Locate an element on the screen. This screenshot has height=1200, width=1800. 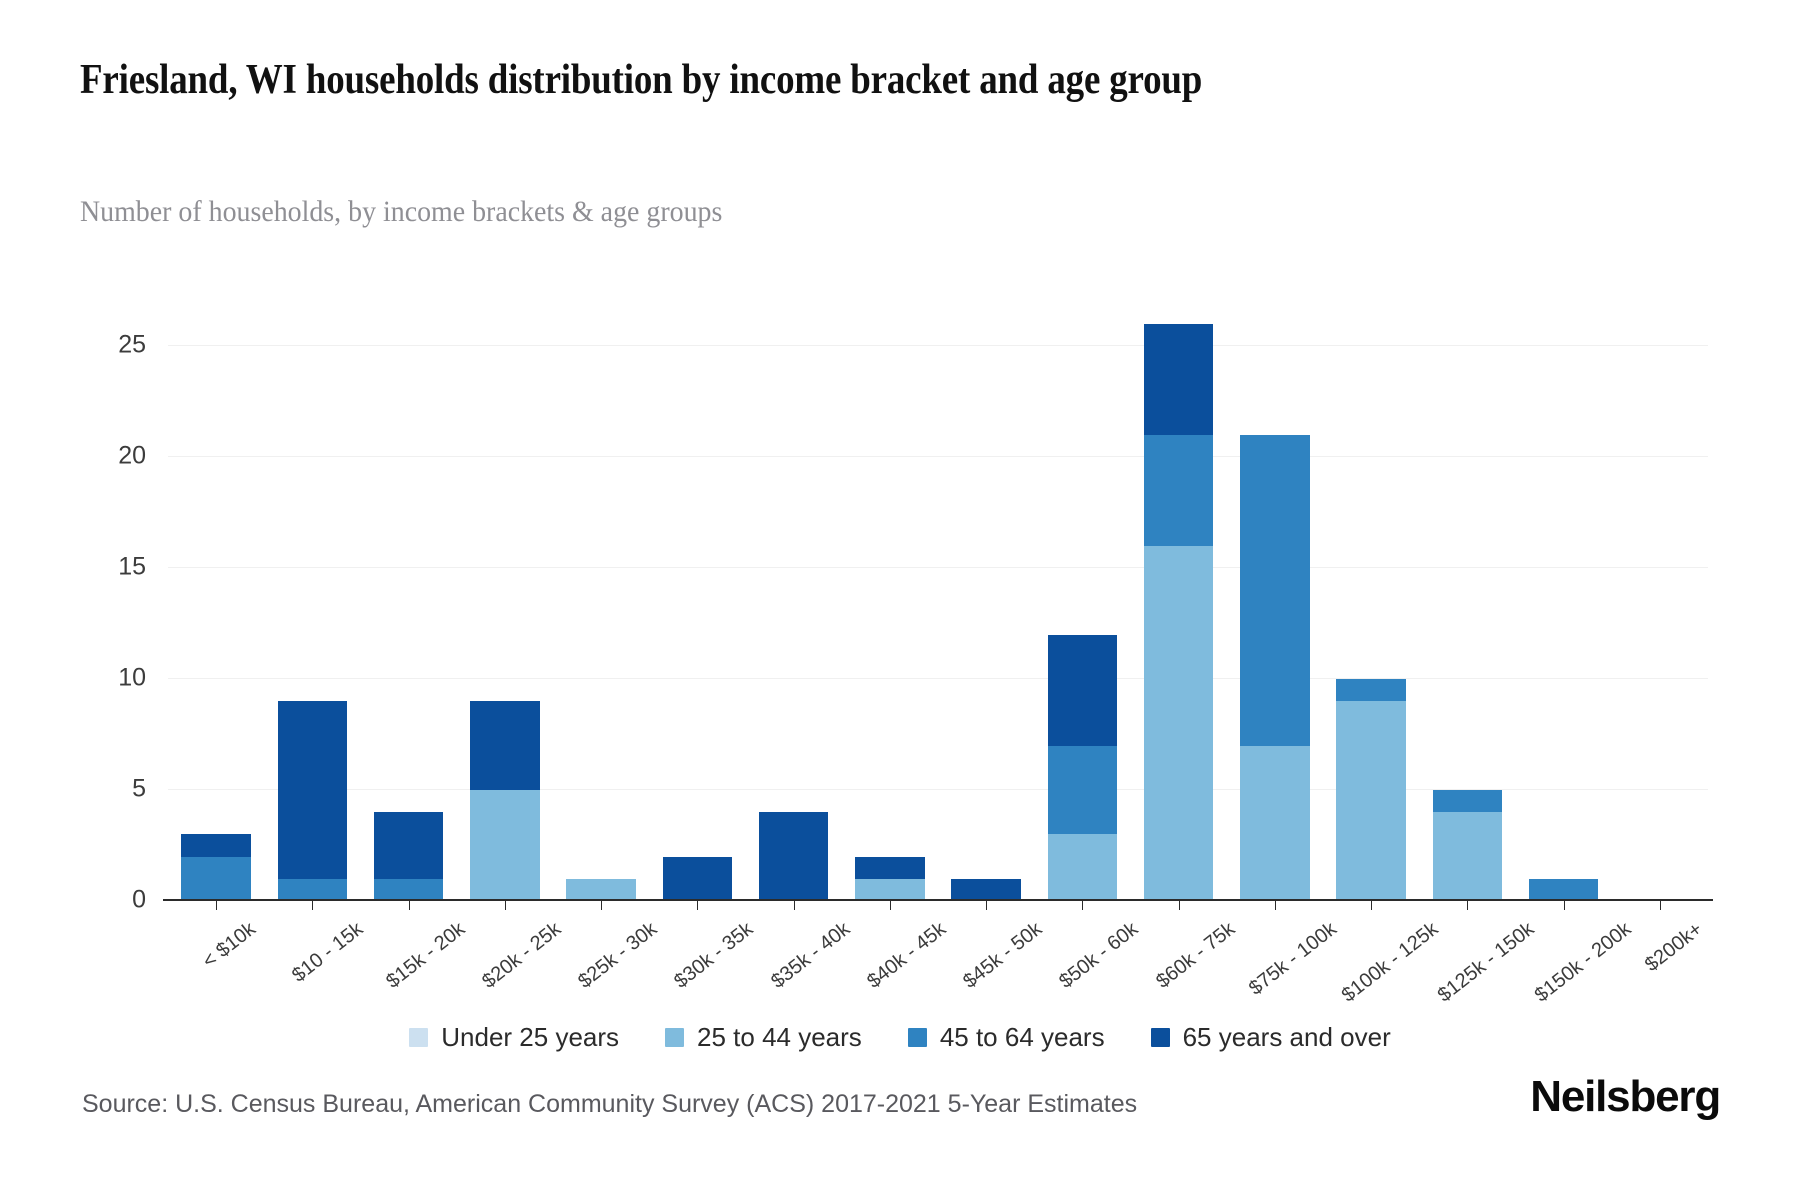
gridline: 0 is located at coordinates (920, 900).